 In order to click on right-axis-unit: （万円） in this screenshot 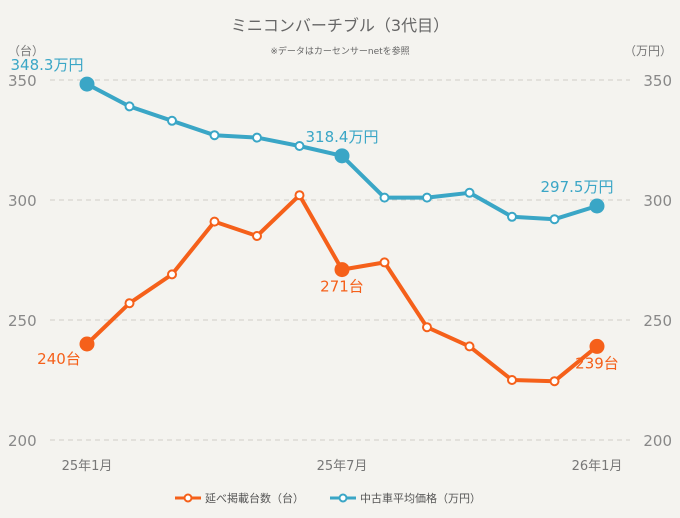, I will do `click(647, 51)`.